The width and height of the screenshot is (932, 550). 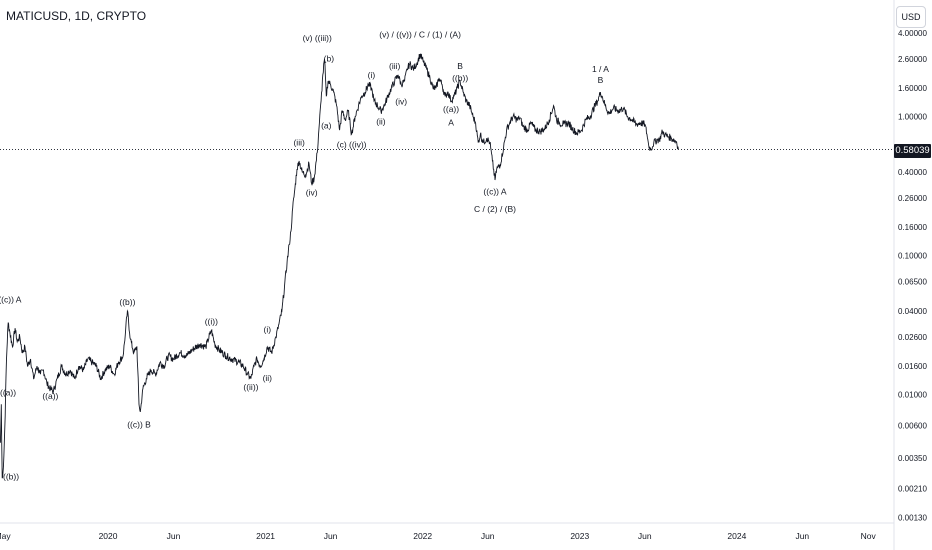 I want to click on last-price-label: 0.58039, so click(x=912, y=151).